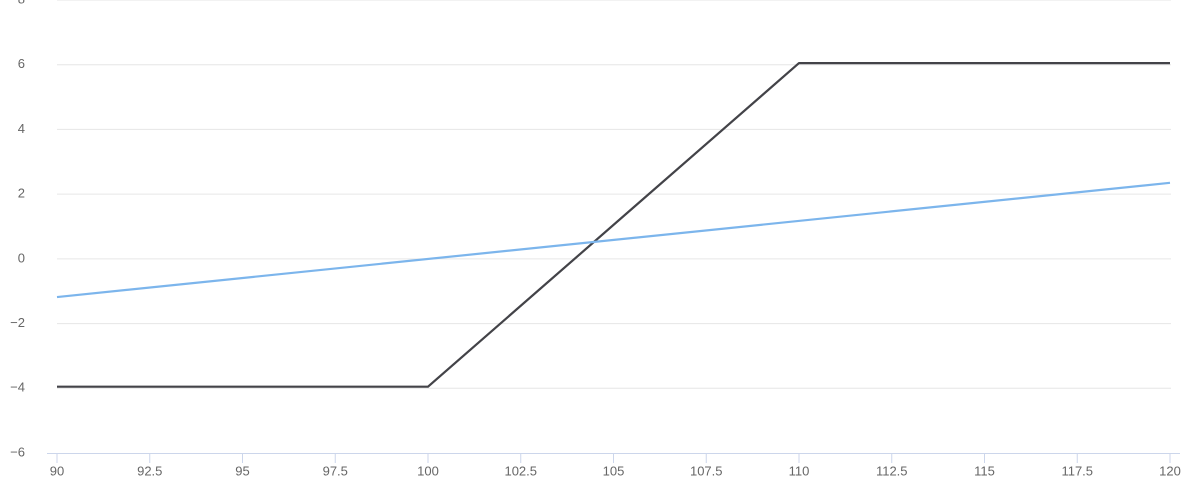 Image resolution: width=1200 pixels, height=480 pixels. I want to click on y-tick-label: 2, so click(21, 193).